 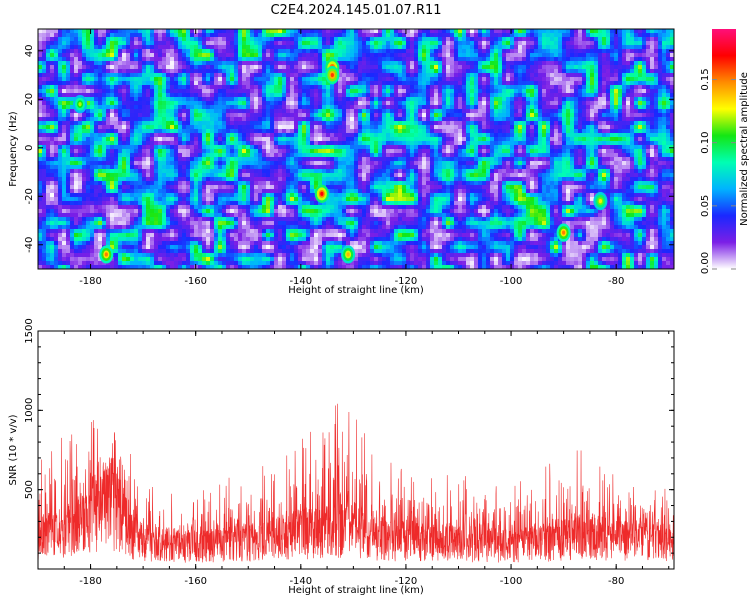 What do you see at coordinates (705, 143) in the screenshot?
I see `colorbar-tick-label: 0.10` at bounding box center [705, 143].